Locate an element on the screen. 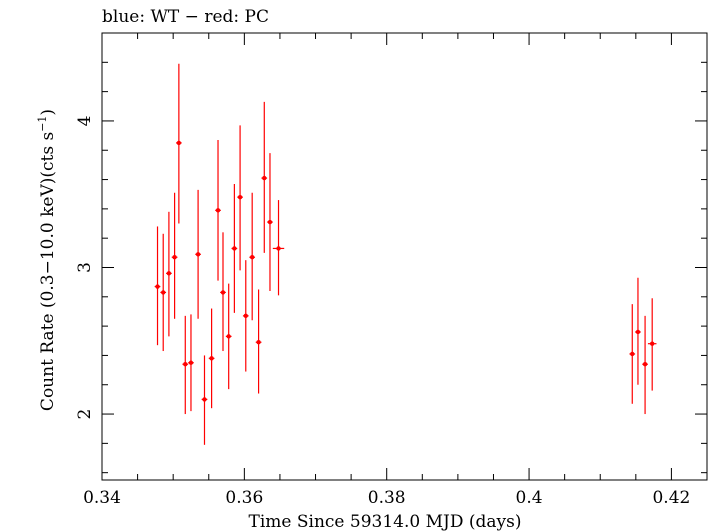 The height and width of the screenshot is (532, 709). x-tick-label: 0.34 is located at coordinates (102, 498).